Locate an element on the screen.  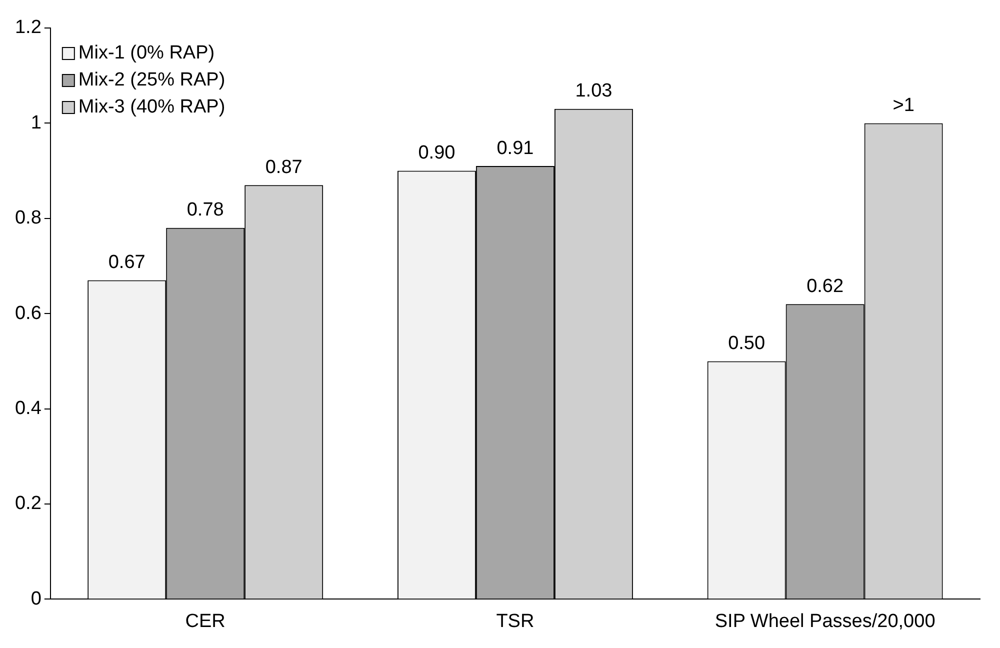
data-label: 0.50 is located at coordinates (747, 343).